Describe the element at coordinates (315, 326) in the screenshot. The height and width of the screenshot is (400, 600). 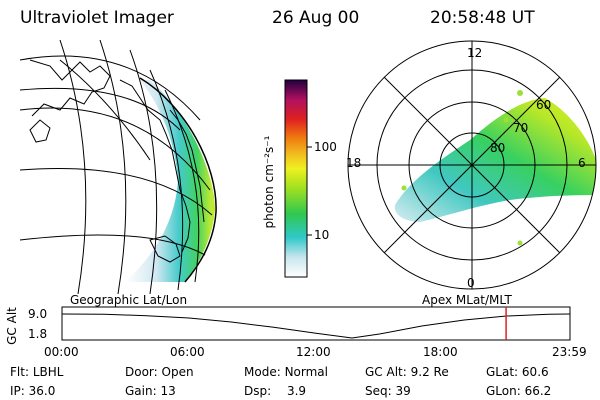
I see `altitude-curve` at that location.